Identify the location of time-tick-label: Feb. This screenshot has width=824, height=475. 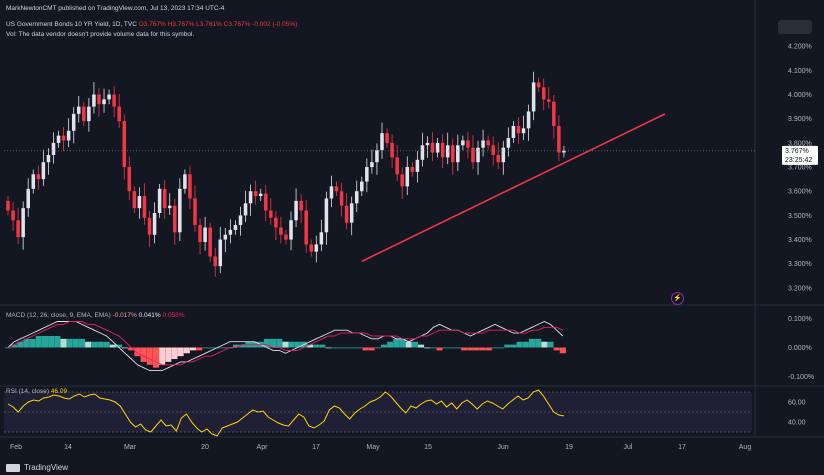
(16, 447).